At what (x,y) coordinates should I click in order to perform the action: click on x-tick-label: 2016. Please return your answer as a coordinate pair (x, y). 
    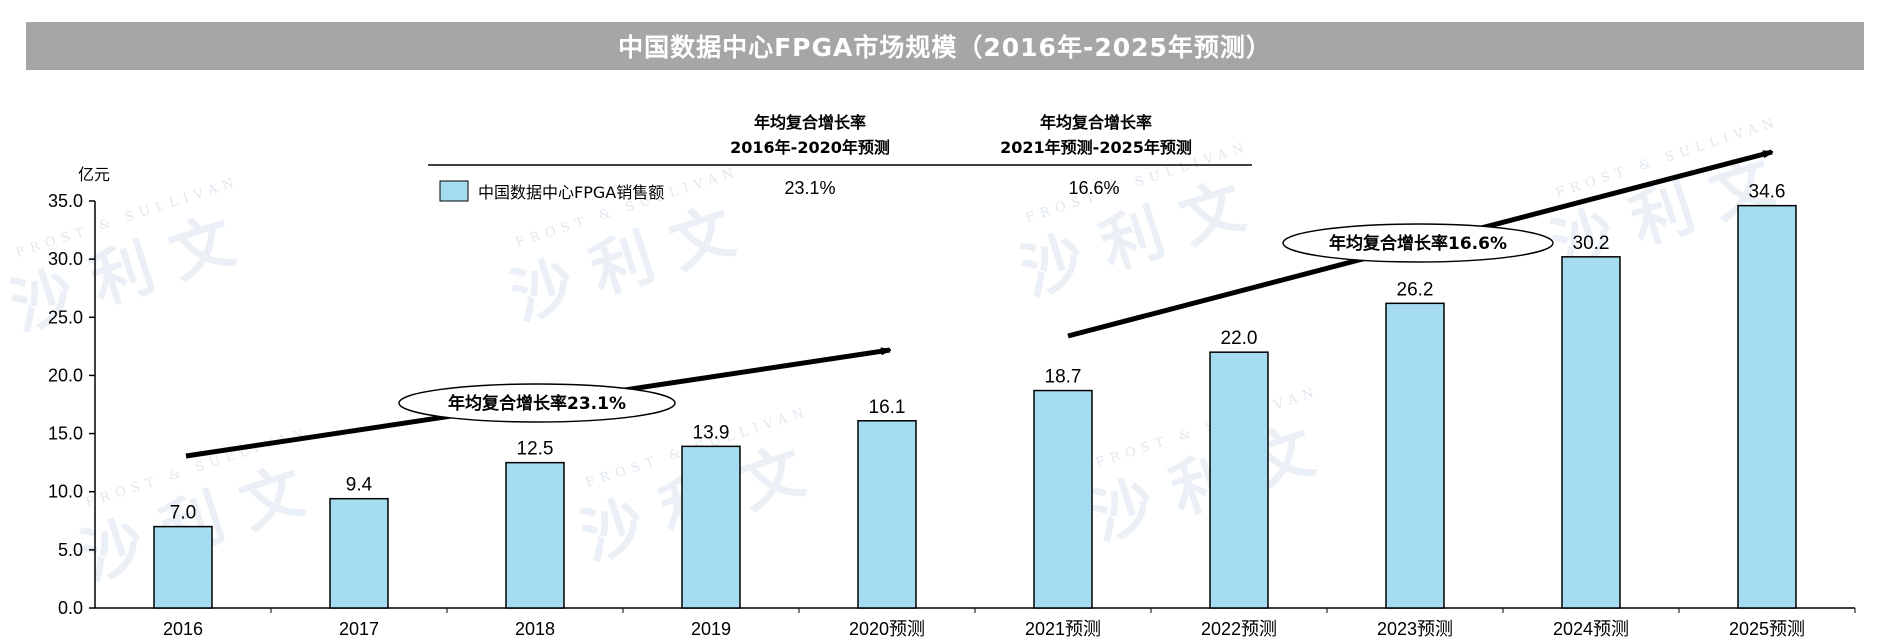
    Looking at the image, I should click on (183, 629).